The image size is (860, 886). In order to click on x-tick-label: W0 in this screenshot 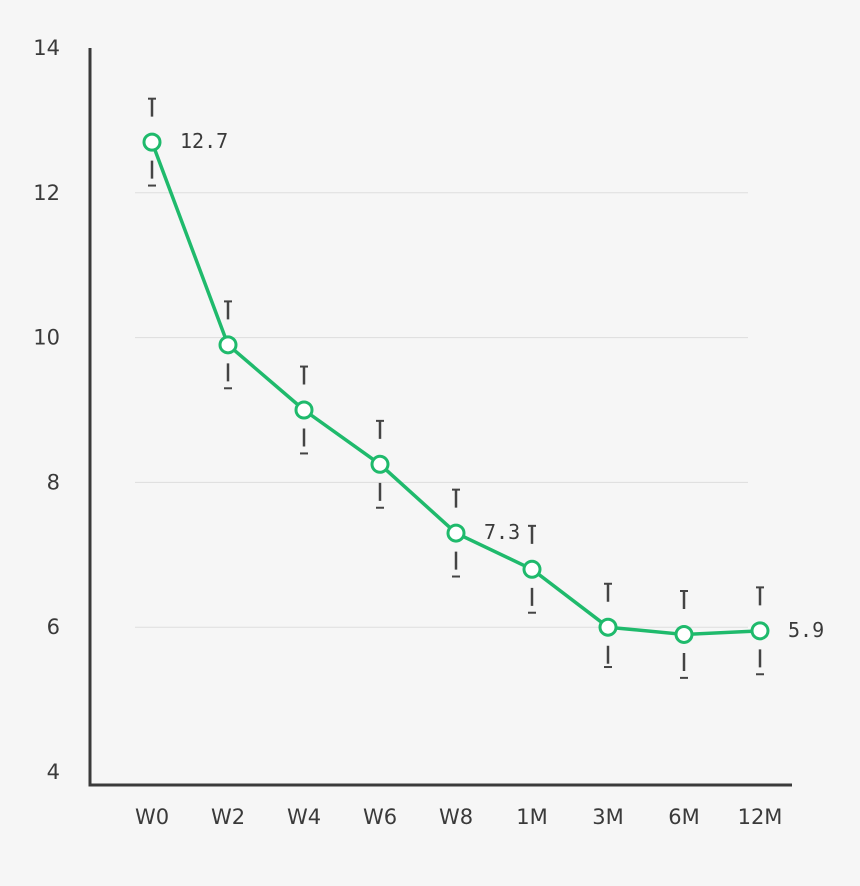, I will do `click(152, 817)`.